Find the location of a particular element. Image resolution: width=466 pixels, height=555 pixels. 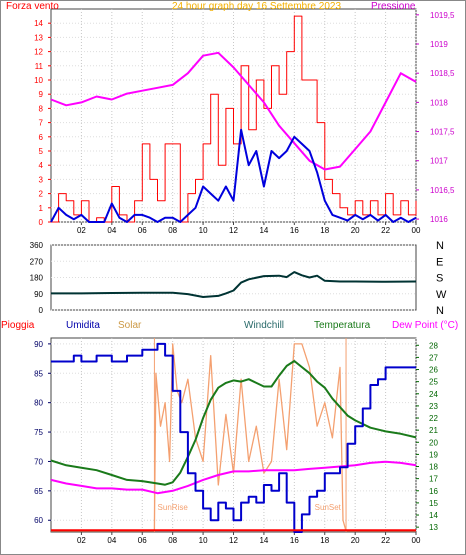

temperature-y-tick-label: 13 is located at coordinates (433, 527).